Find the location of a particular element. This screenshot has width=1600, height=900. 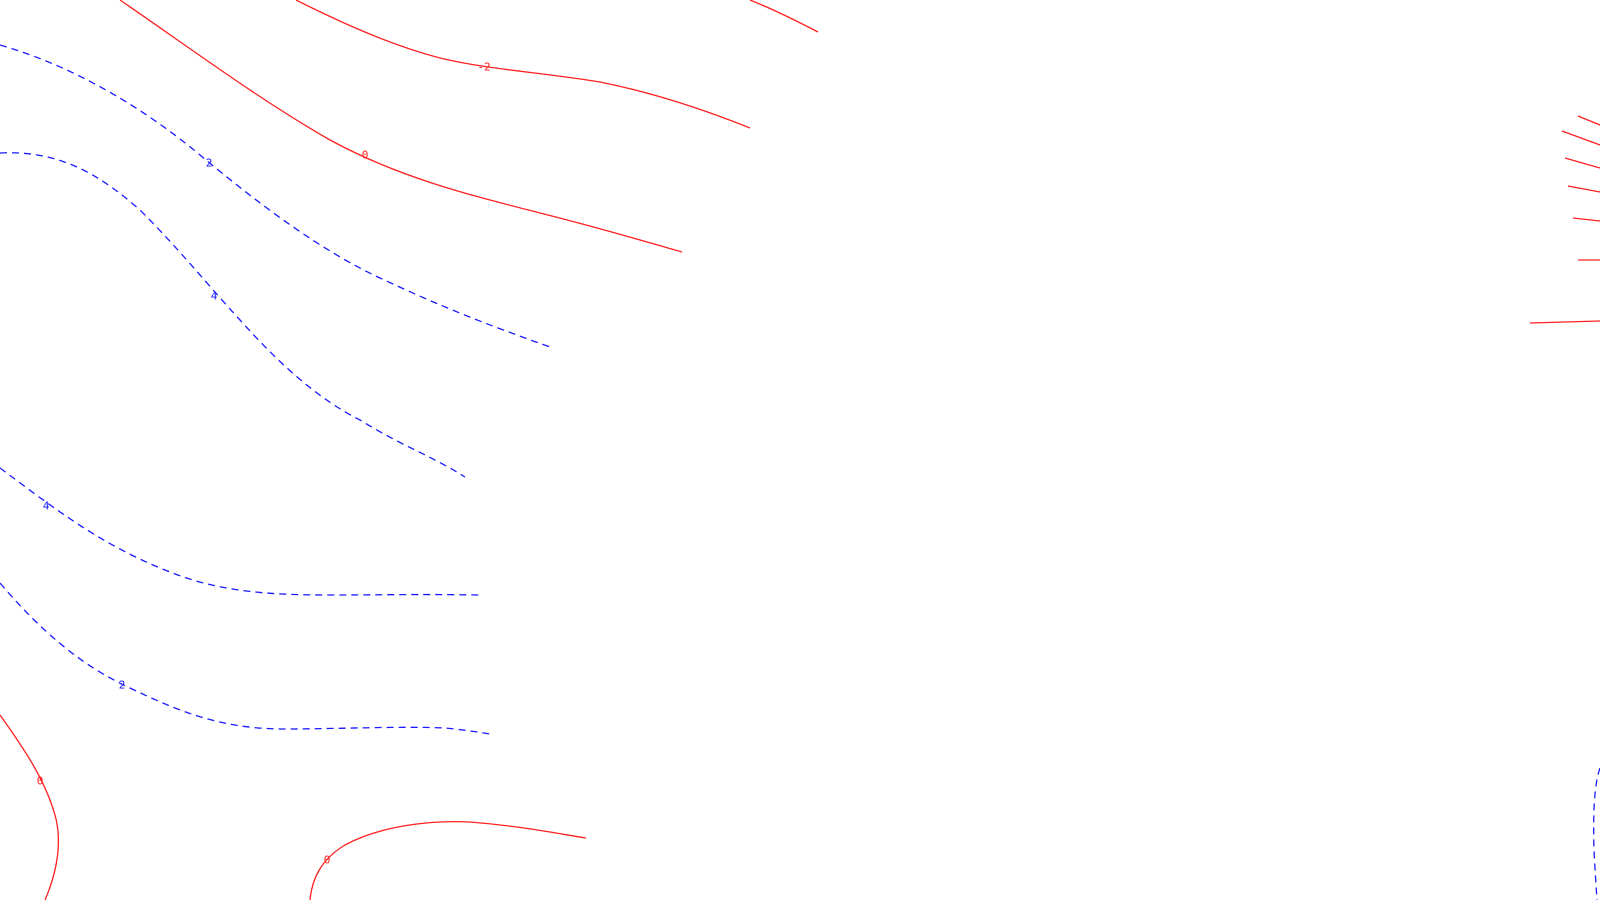

contour-line-zero-bottom-left is located at coordinates (30, 807).